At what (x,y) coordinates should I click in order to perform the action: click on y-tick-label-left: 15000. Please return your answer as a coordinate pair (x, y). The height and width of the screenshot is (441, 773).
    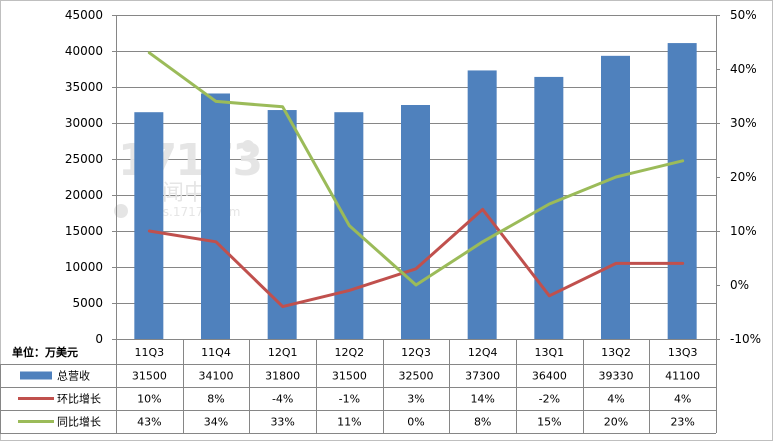
    Looking at the image, I should click on (84, 231).